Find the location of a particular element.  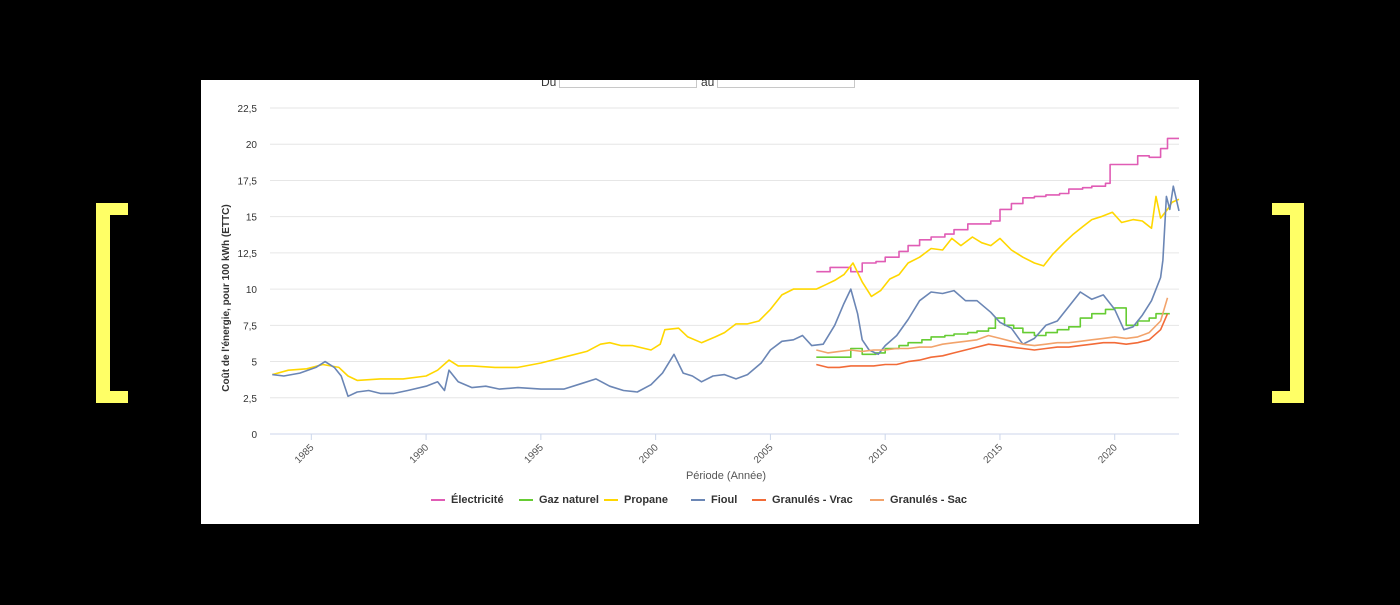

y-tick-label: 17,5 is located at coordinates (248, 181).